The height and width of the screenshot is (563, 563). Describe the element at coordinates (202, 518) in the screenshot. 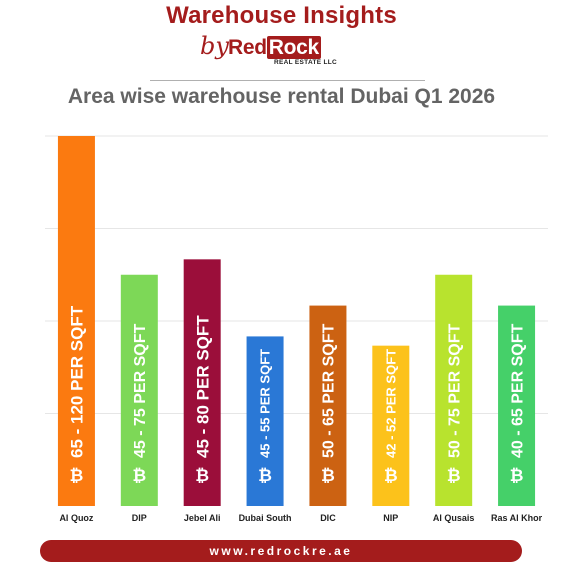

I see `category-label: Jebel Ali` at that location.